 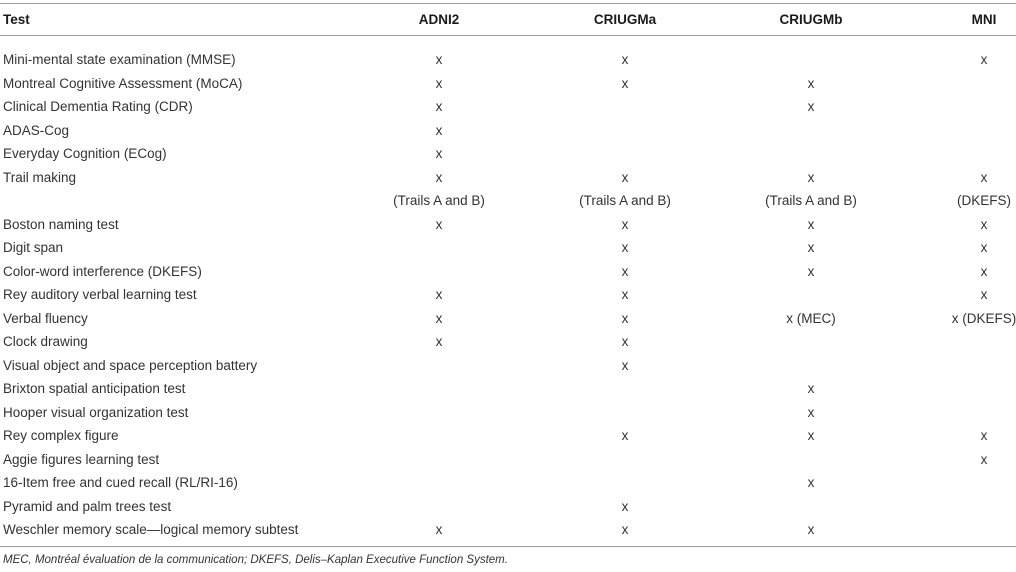 I want to click on row-test-name: Boston naming test, so click(x=61, y=224).